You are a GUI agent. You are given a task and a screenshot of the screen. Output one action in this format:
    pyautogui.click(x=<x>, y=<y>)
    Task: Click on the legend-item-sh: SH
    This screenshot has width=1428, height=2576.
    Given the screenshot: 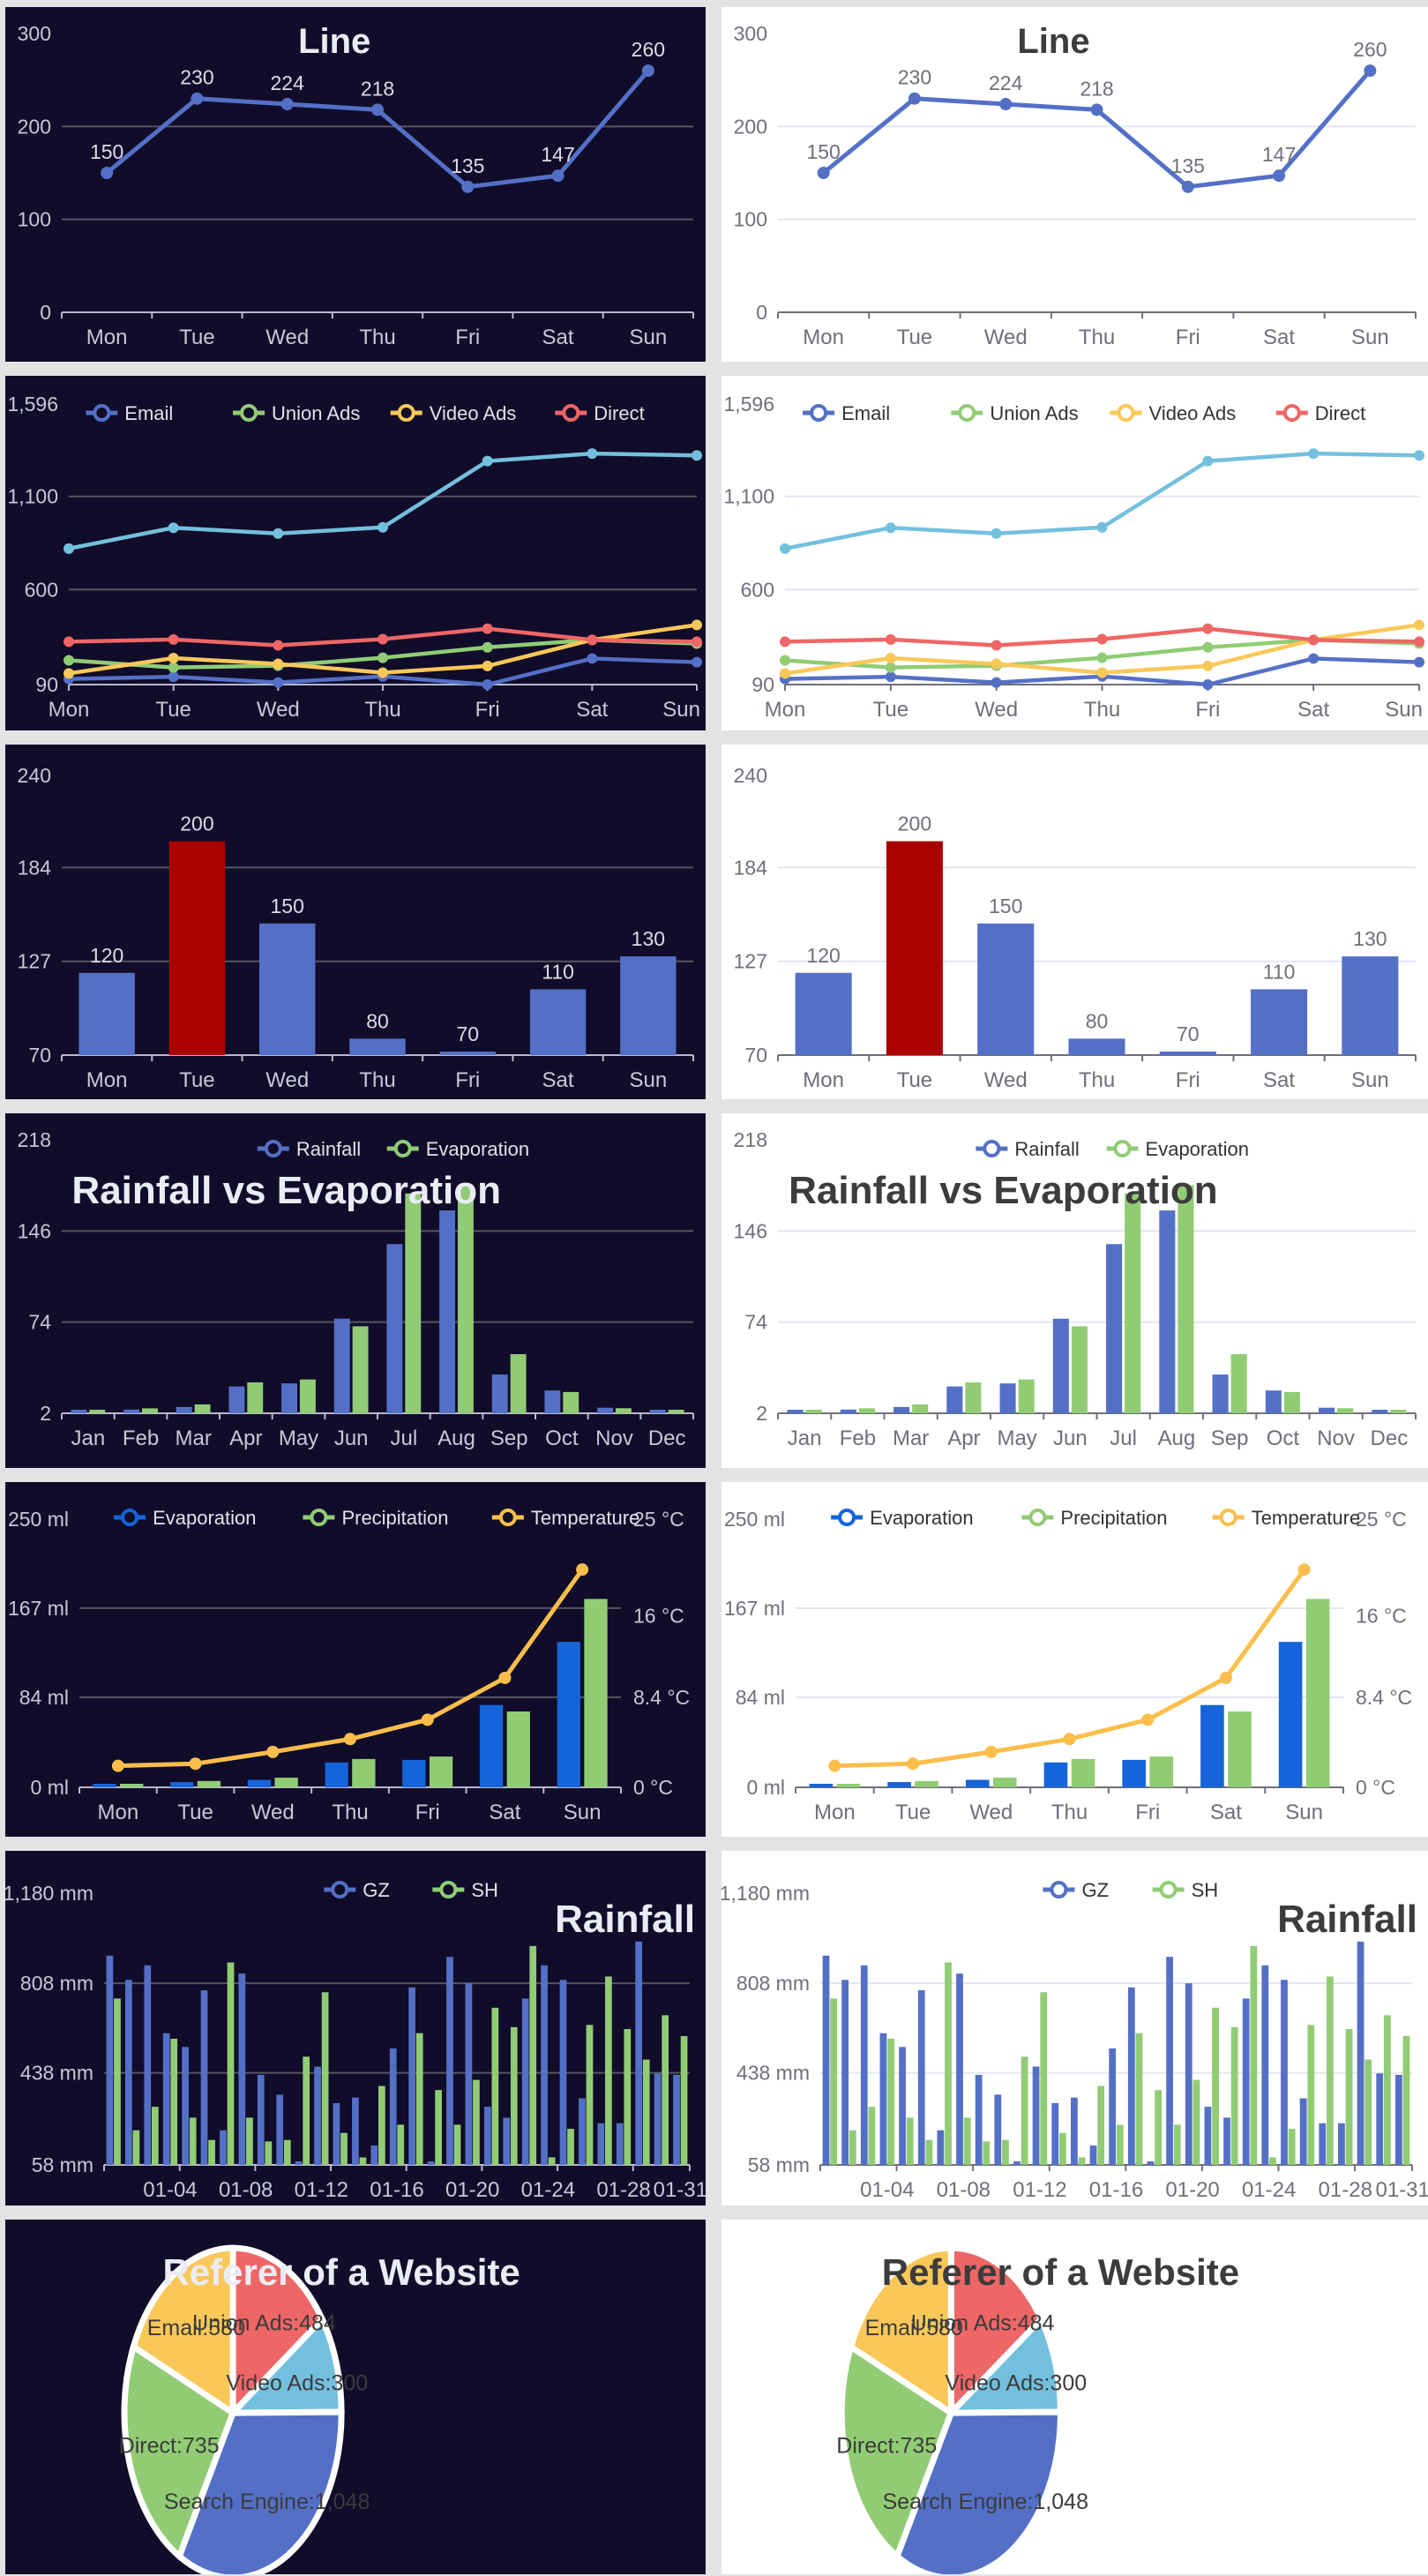 What is the action you would take?
    pyautogui.click(x=1185, y=1890)
    